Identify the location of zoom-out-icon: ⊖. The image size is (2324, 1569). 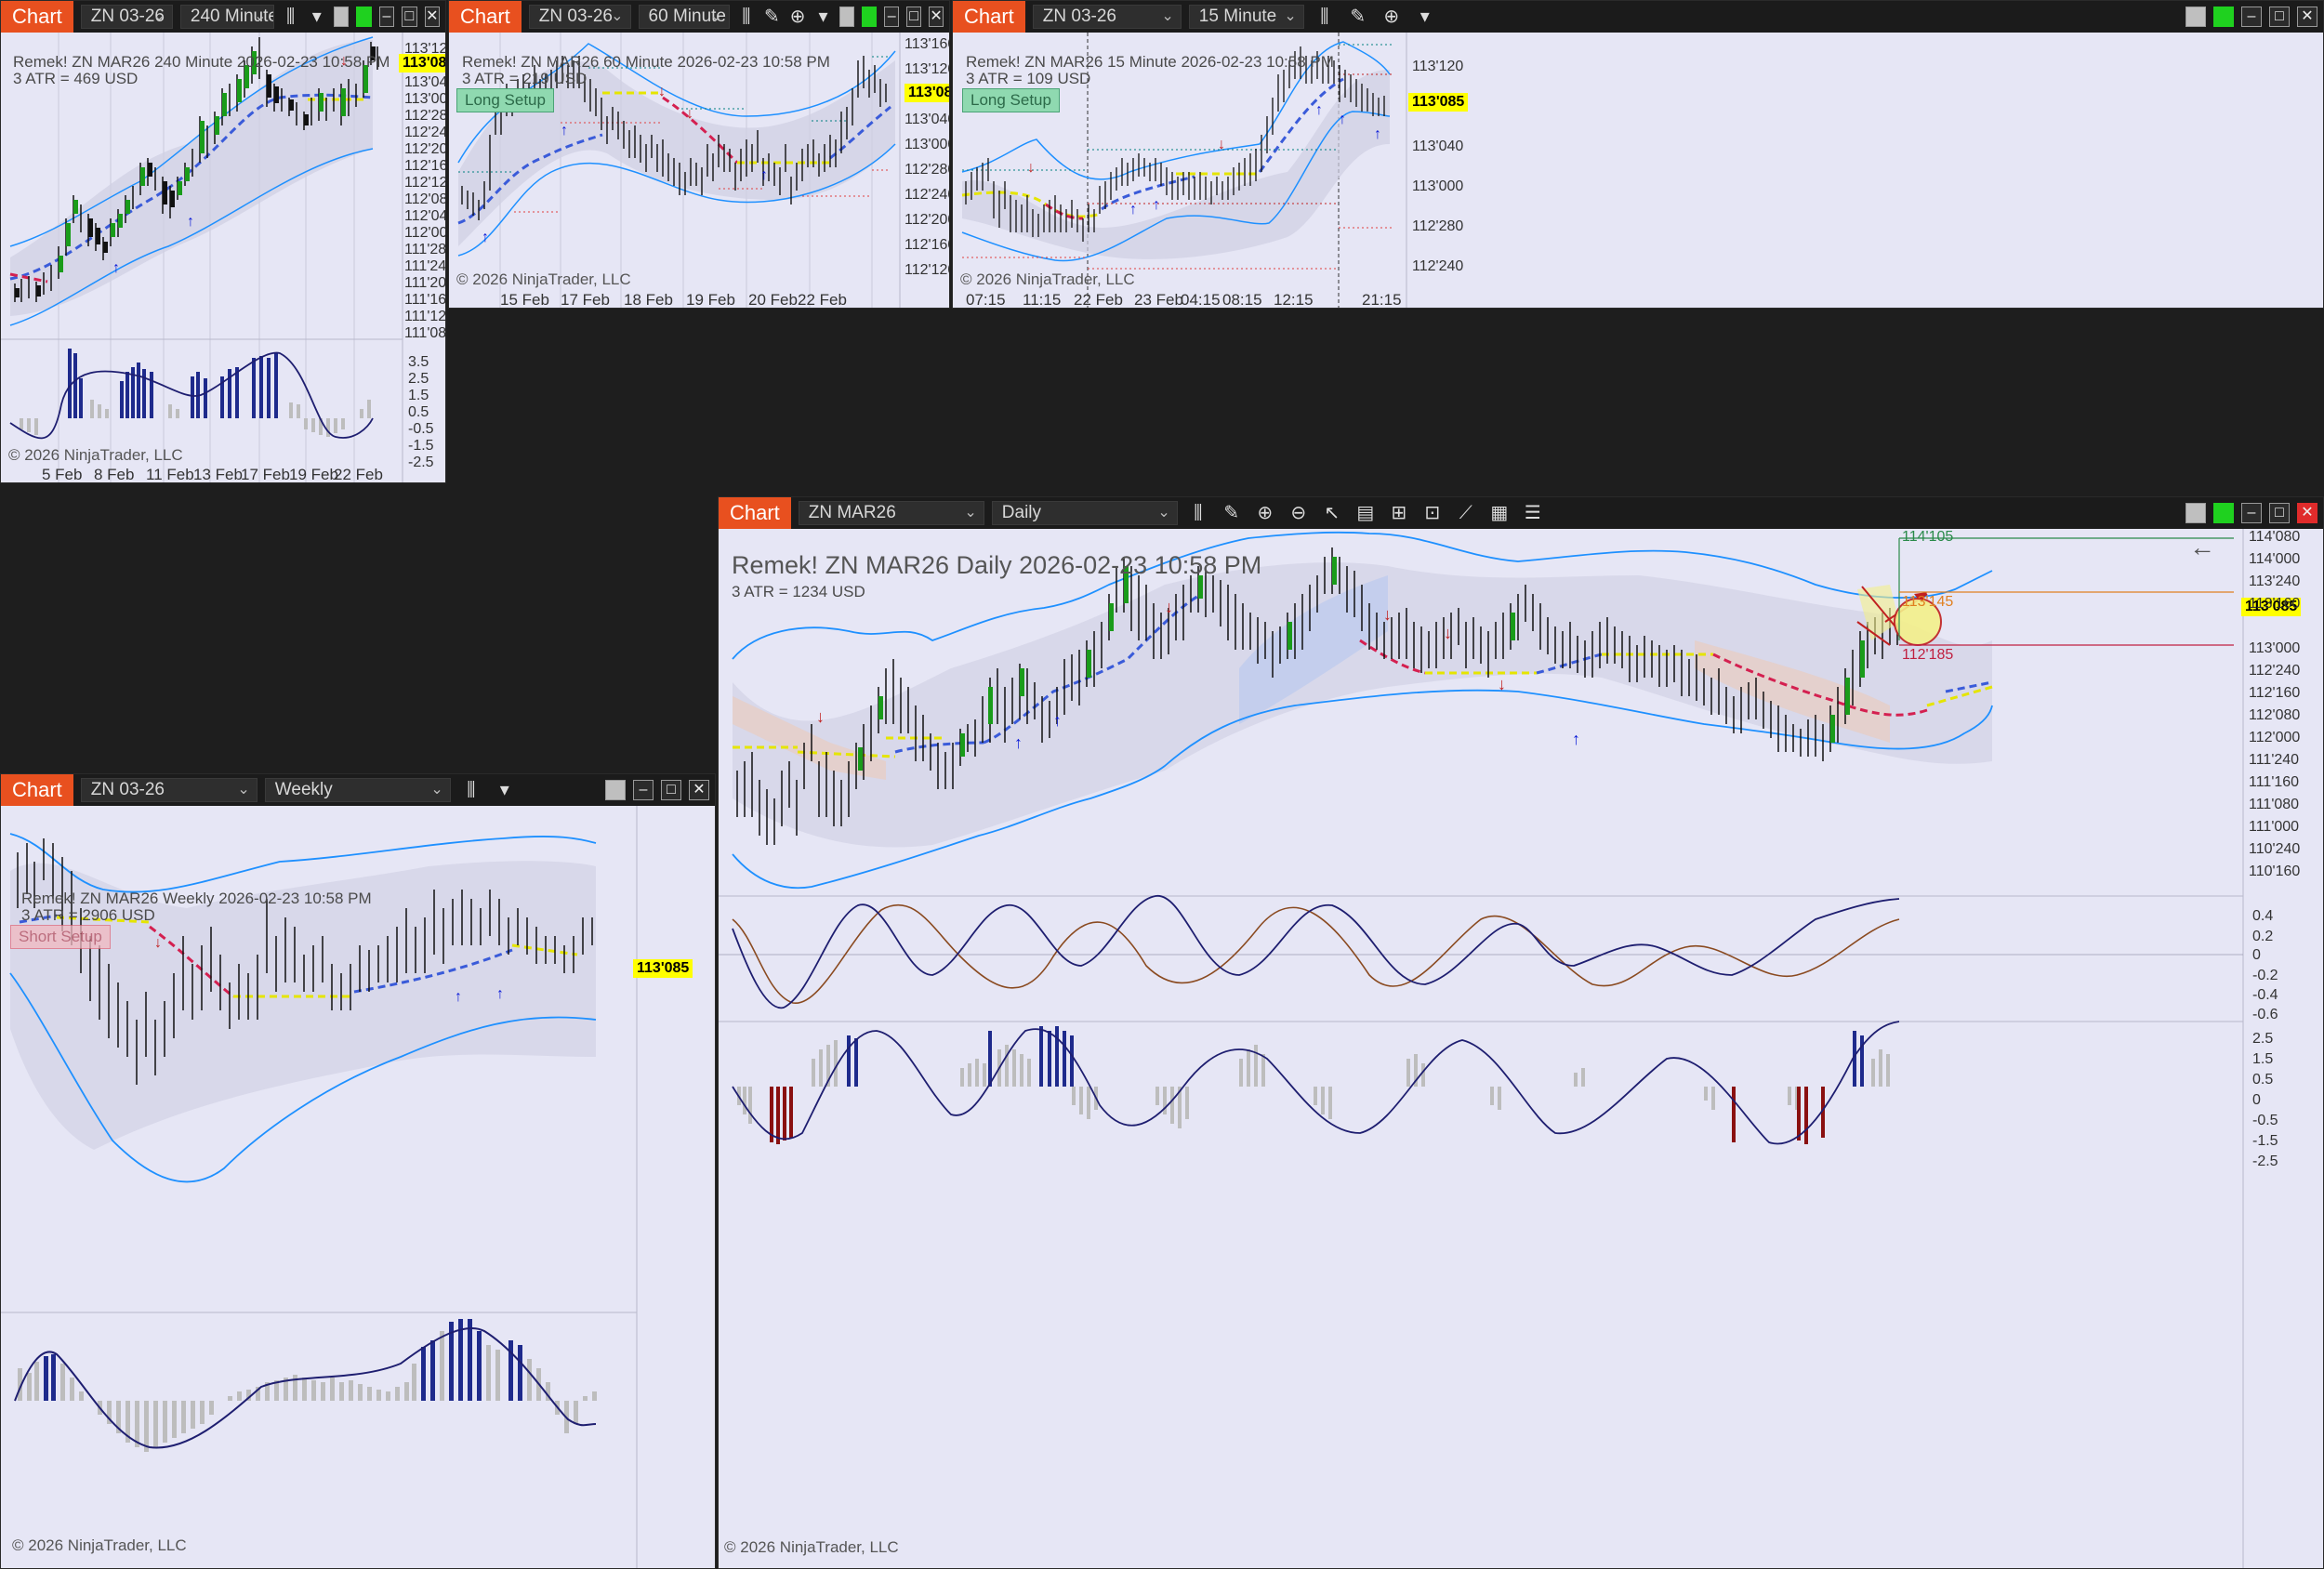
(1298, 513).